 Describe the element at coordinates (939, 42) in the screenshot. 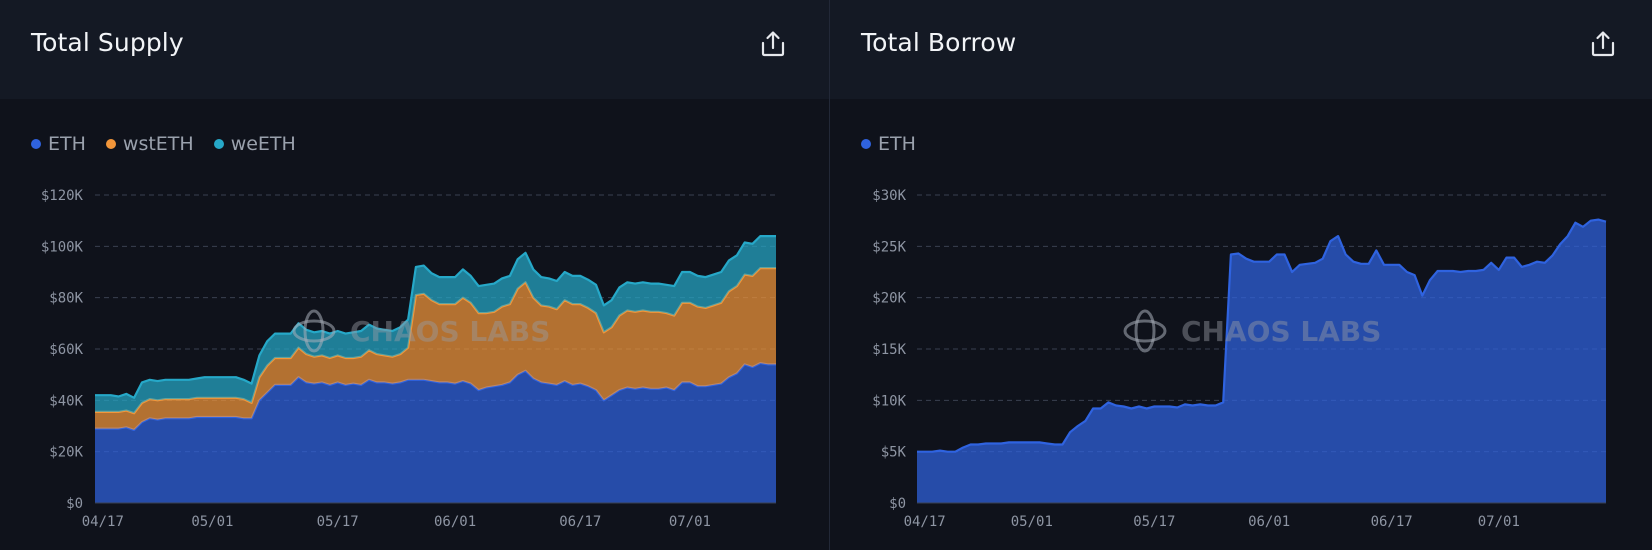

I see `panel-title: Total Borrow` at that location.